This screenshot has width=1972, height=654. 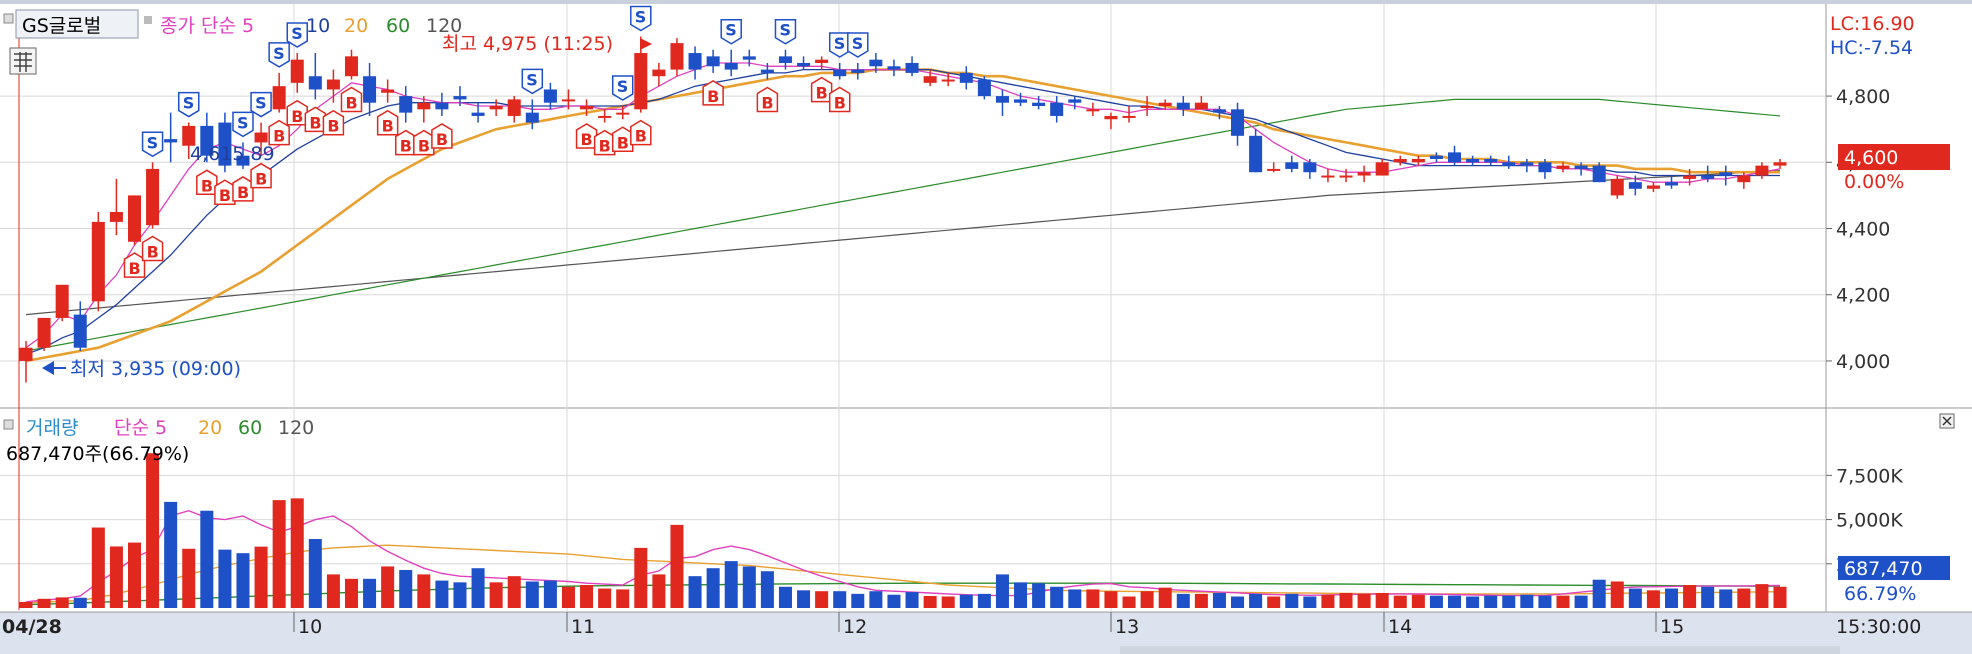 I want to click on price-legend-ma60: 60, so click(x=398, y=26).